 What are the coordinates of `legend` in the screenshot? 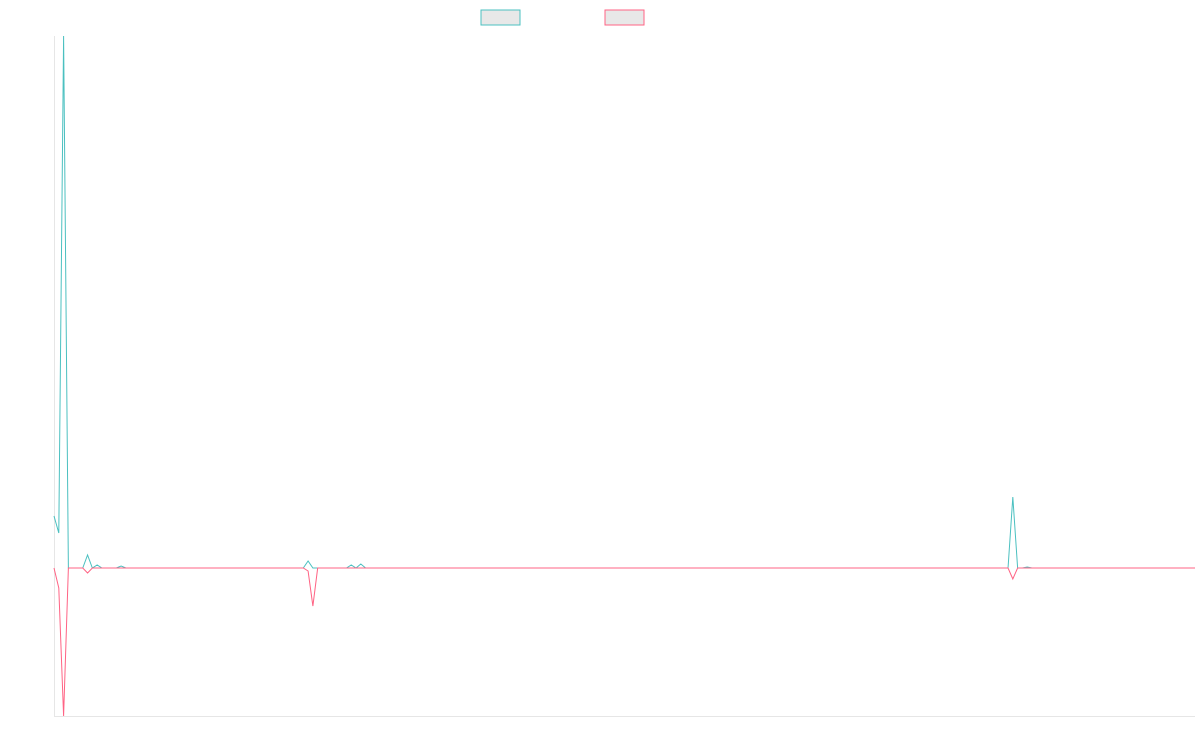 It's located at (562, 17).